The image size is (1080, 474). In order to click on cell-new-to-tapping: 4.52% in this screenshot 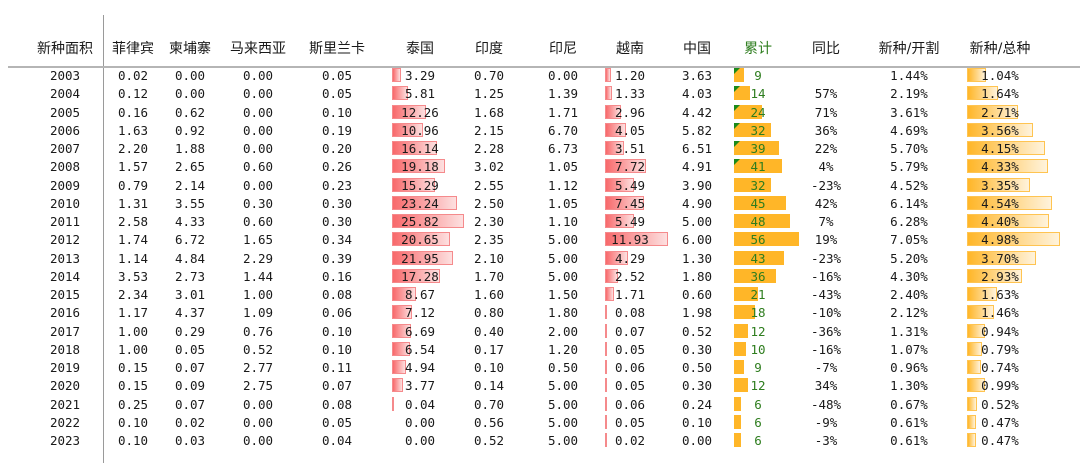, I will do `click(909, 185)`.